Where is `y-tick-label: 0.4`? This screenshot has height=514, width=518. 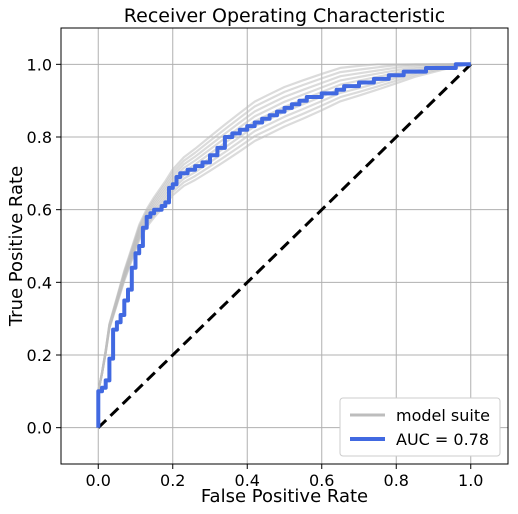 y-tick-label: 0.4 is located at coordinates (39, 282).